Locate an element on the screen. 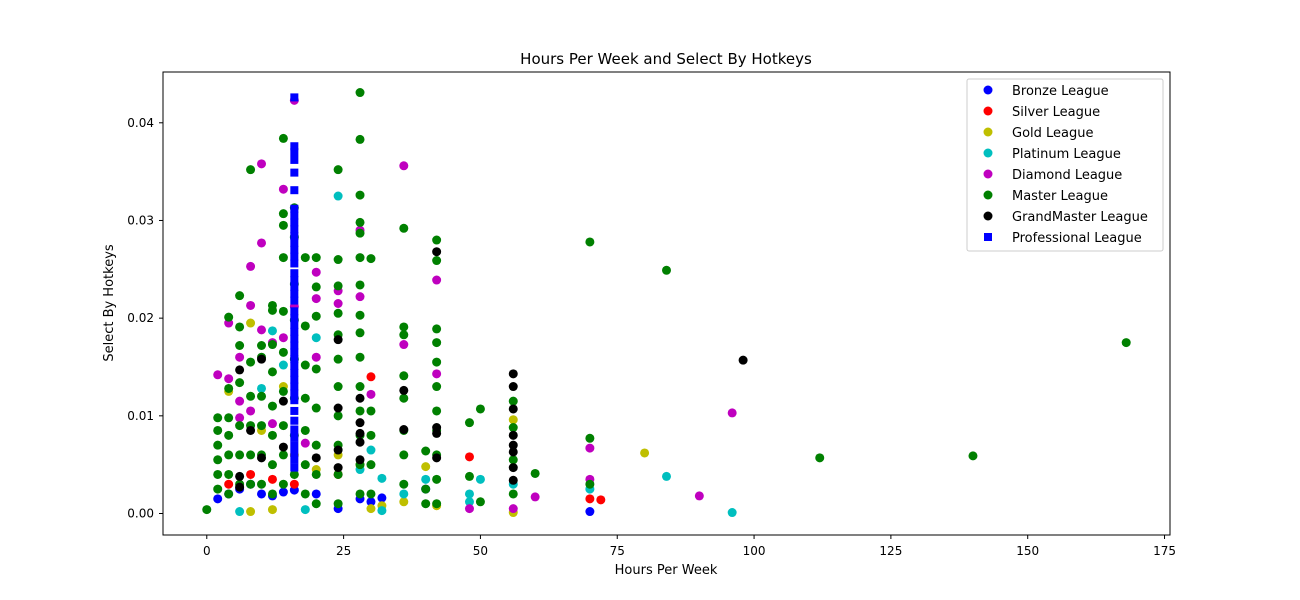 The image size is (1300, 600). x-tick-label: 100 is located at coordinates (754, 551).